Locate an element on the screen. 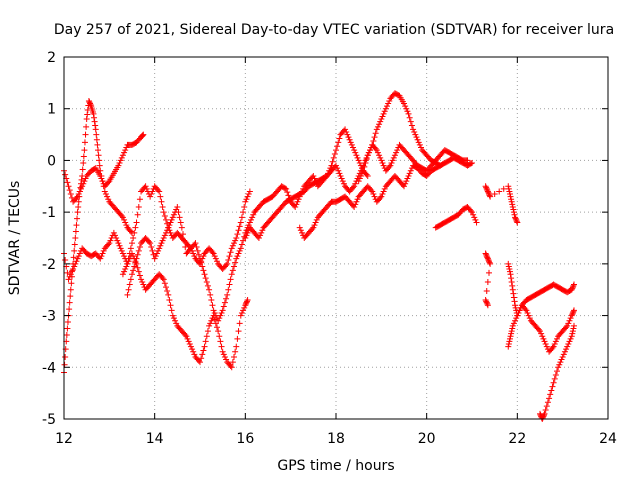 Image resolution: width=640 pixels, height=480 pixels. y-tick-label: -2 is located at coordinates (49, 265).